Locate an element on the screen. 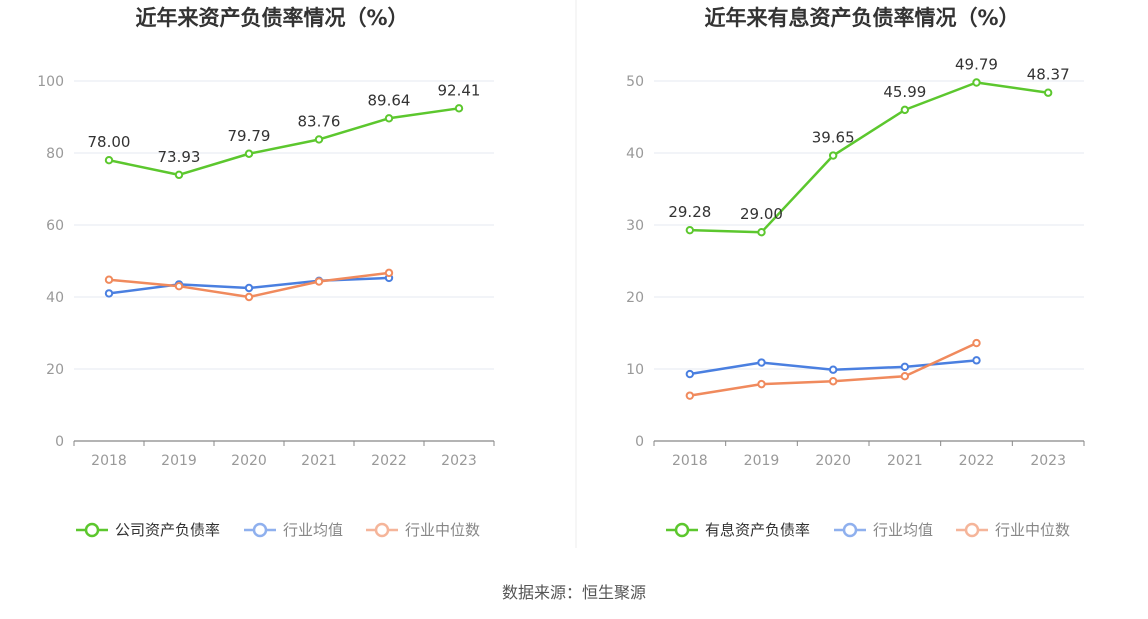 This screenshot has width=1148, height=619. data-label: 39.65 is located at coordinates (833, 138).